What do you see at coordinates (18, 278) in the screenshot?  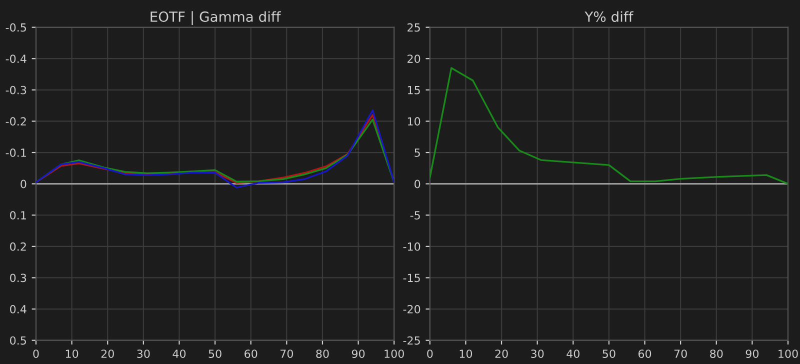 I see `y-tick-label: 0.3` at bounding box center [18, 278].